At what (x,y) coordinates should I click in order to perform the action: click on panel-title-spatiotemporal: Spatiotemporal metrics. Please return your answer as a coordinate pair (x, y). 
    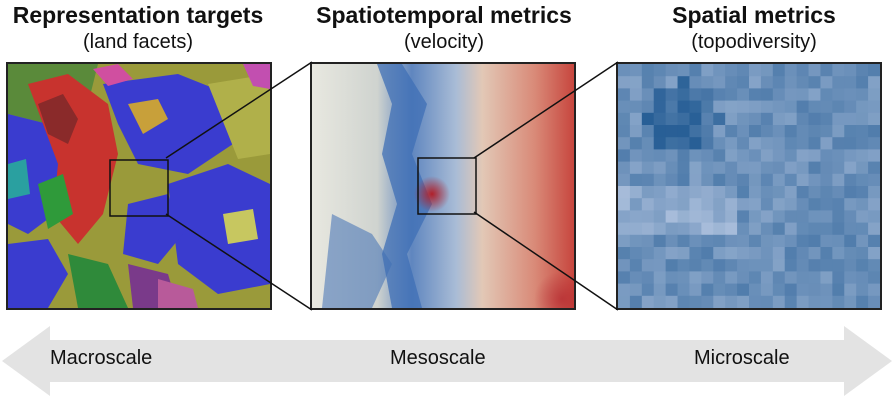
    Looking at the image, I should click on (444, 15).